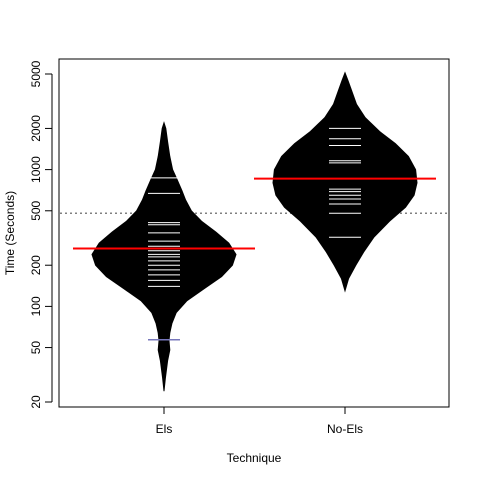 Image resolution: width=480 pixels, height=480 pixels. I want to click on x-tick-label: Els, so click(164, 429).